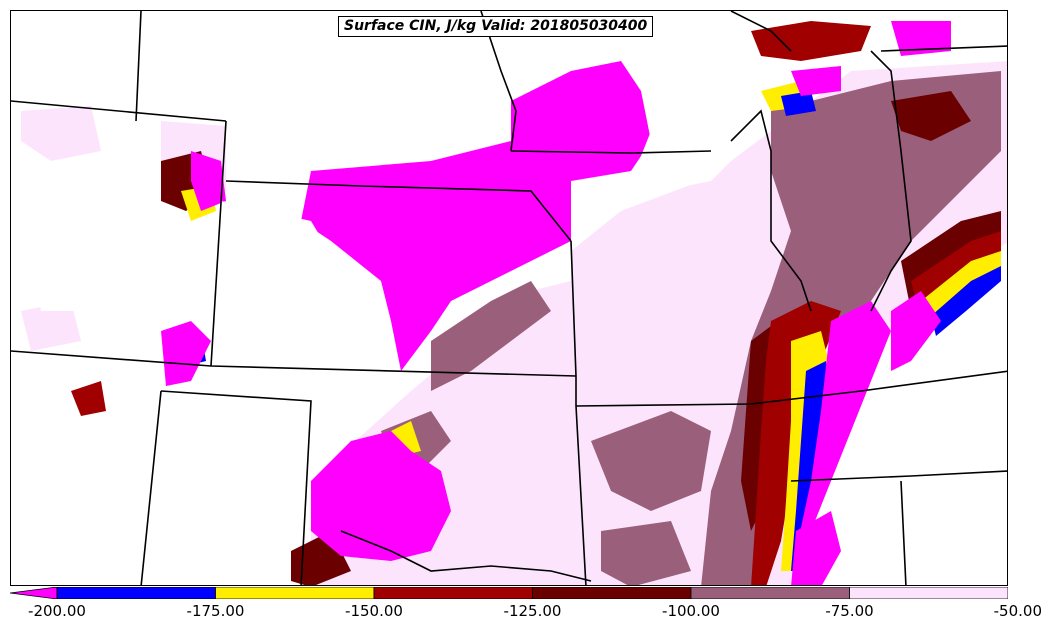 The height and width of the screenshot is (633, 1044). Describe the element at coordinates (374, 611) in the screenshot. I see `colorbar-tick-label: -150.00` at that location.